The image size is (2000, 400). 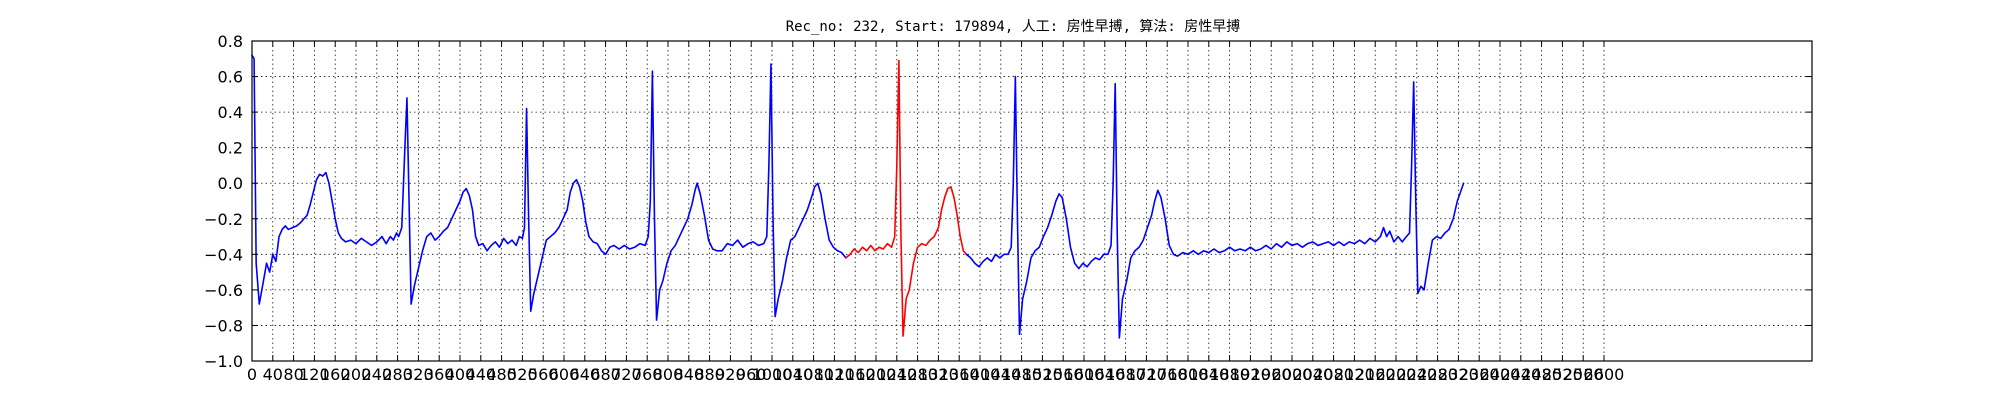 What do you see at coordinates (230, 112) in the screenshot?
I see `y-tick-label: 0.4` at bounding box center [230, 112].